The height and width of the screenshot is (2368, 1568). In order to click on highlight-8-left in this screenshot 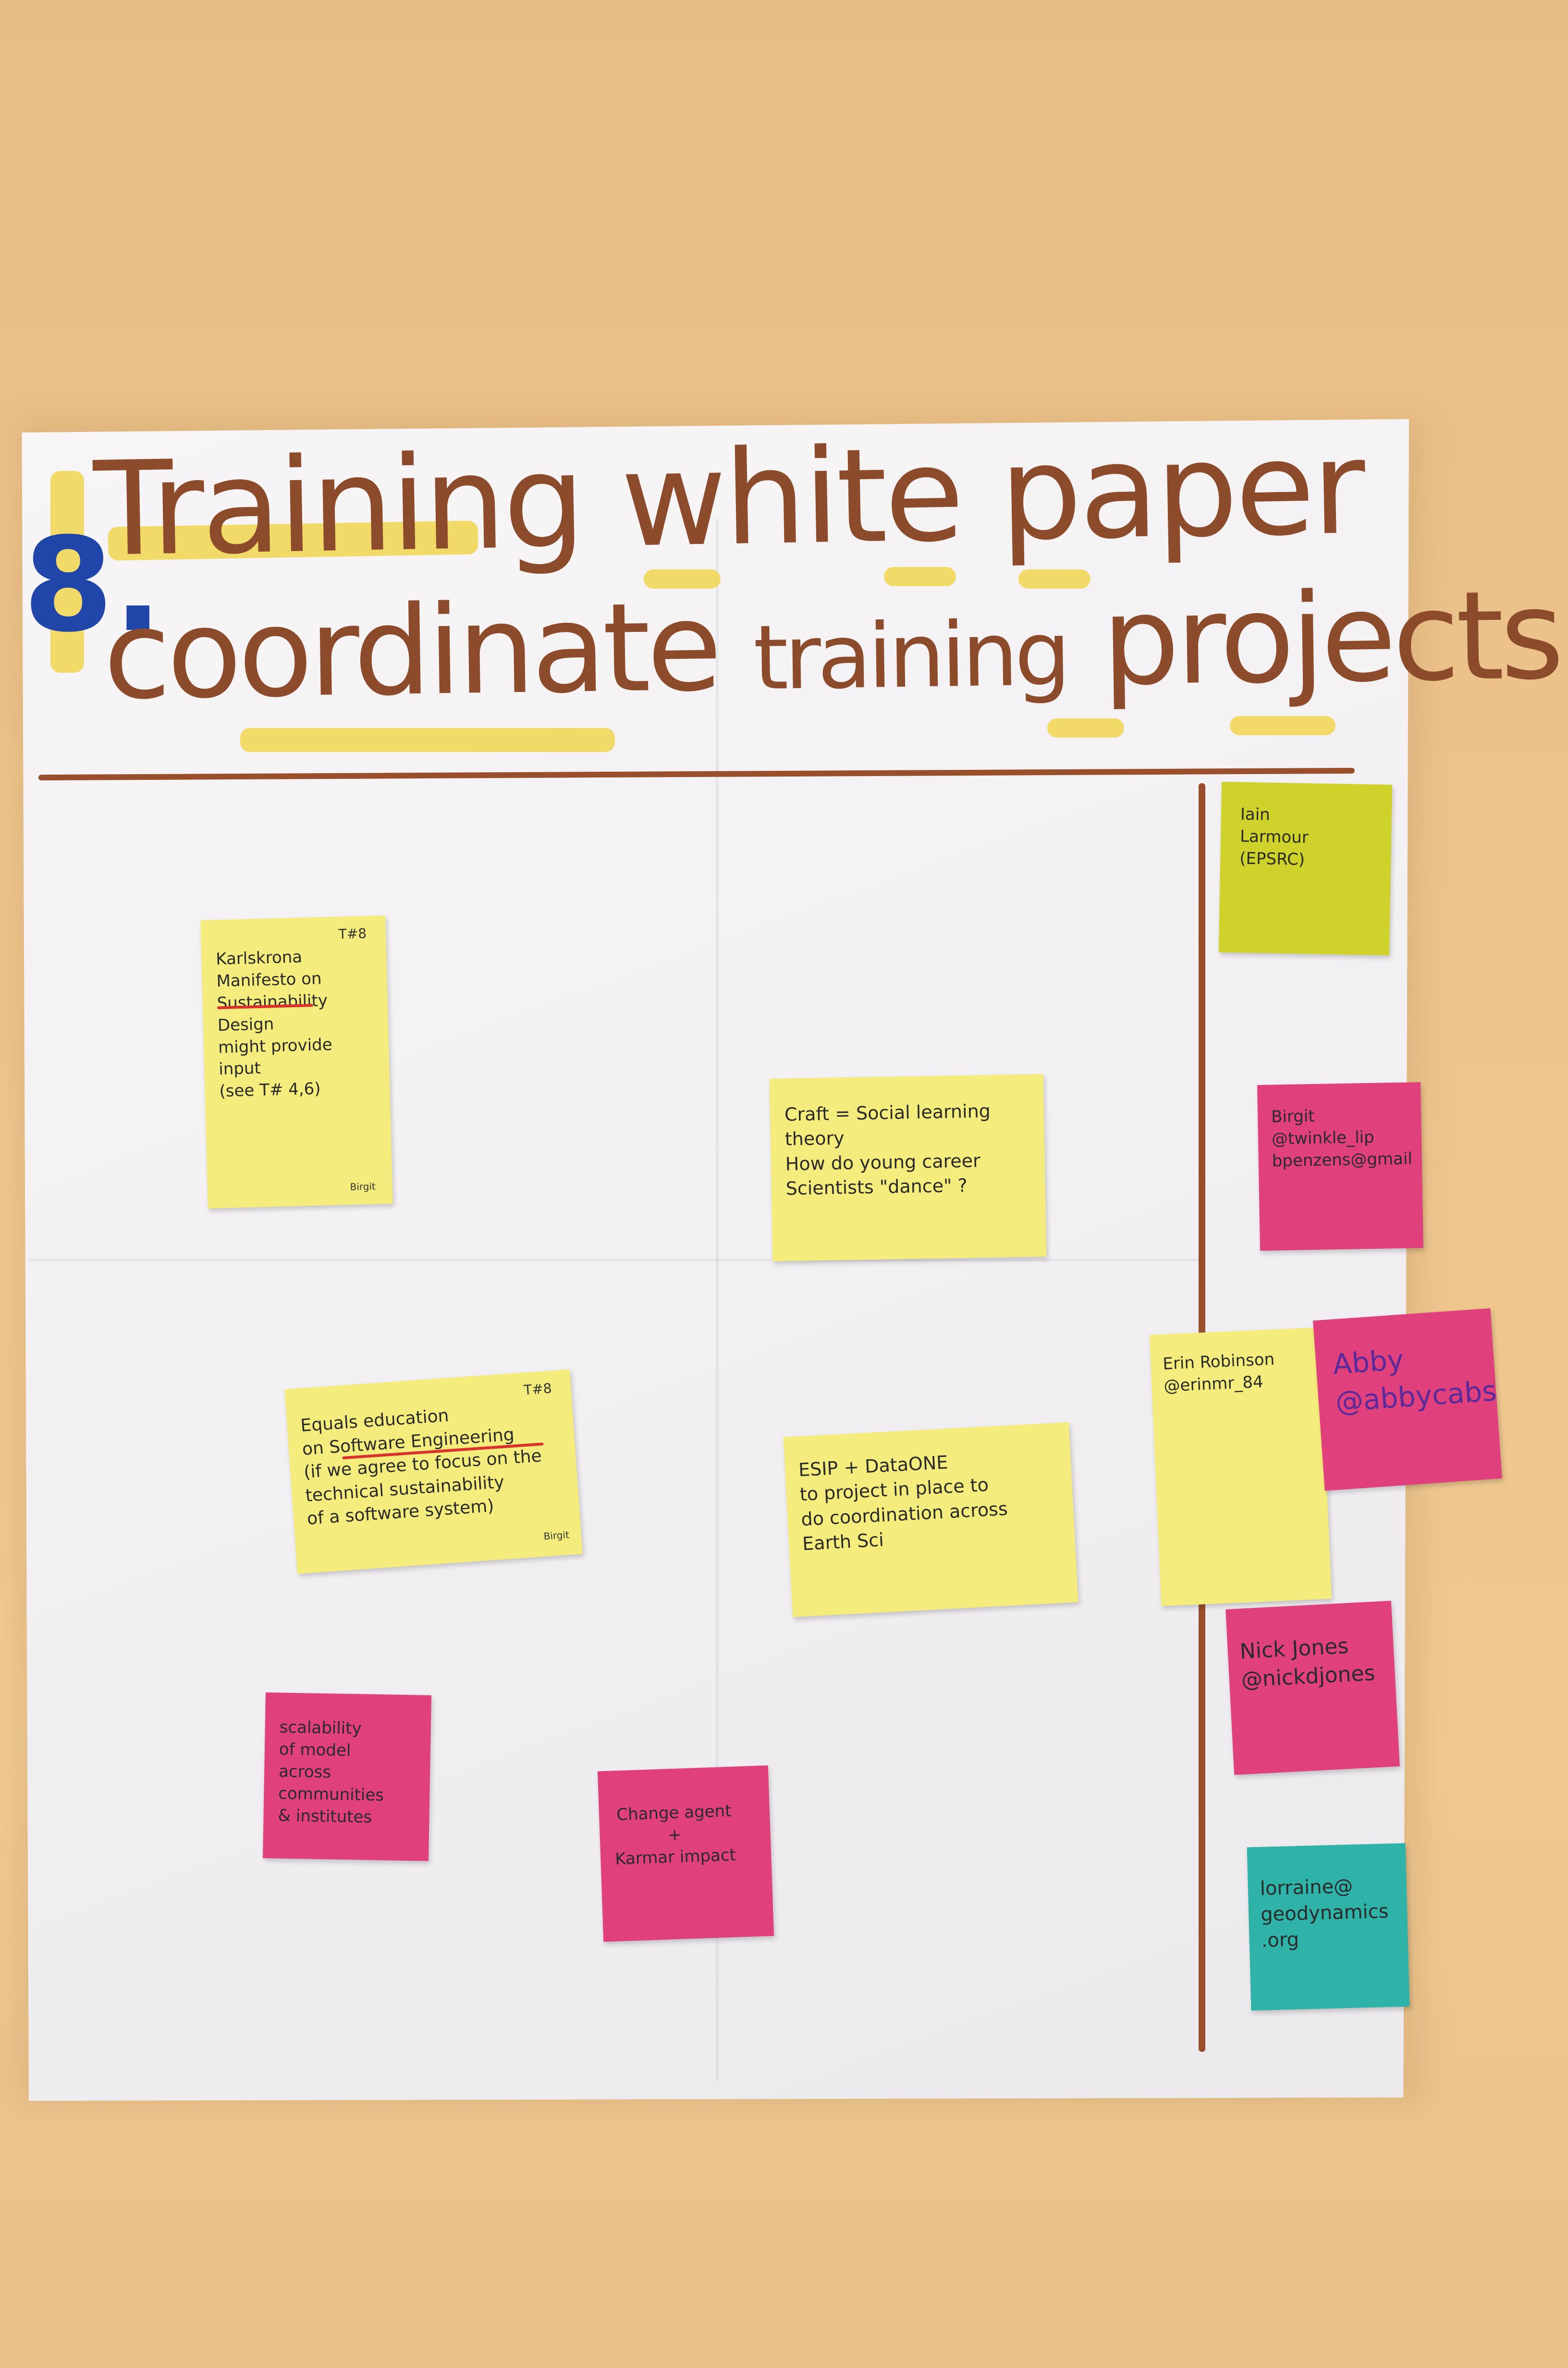, I will do `click(67, 572)`.